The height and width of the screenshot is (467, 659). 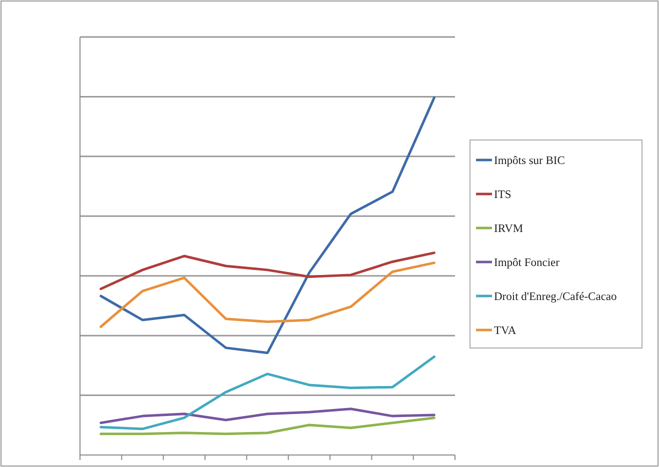 I want to click on legend-label: TVA, so click(x=505, y=331).